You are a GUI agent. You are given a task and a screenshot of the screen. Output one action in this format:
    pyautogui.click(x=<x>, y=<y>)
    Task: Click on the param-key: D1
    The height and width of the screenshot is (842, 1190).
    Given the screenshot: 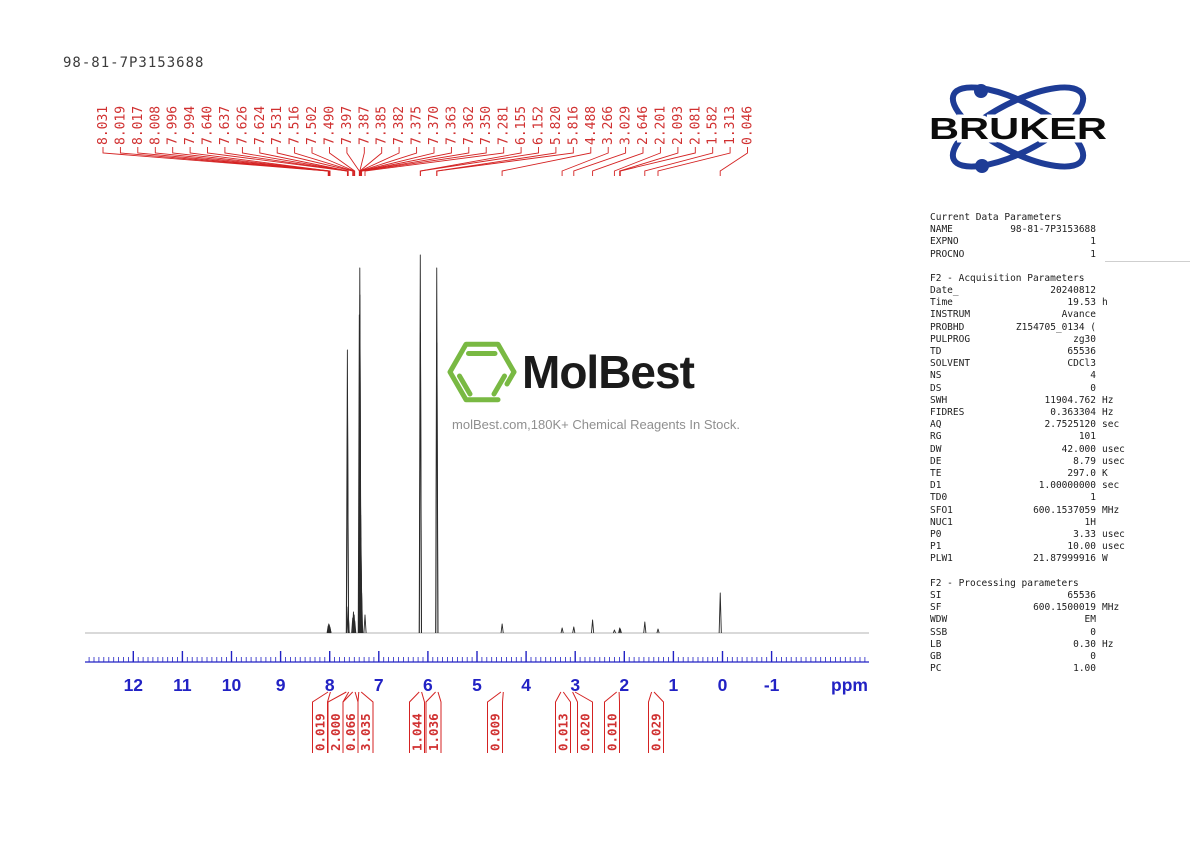 What is the action you would take?
    pyautogui.click(x=936, y=486)
    